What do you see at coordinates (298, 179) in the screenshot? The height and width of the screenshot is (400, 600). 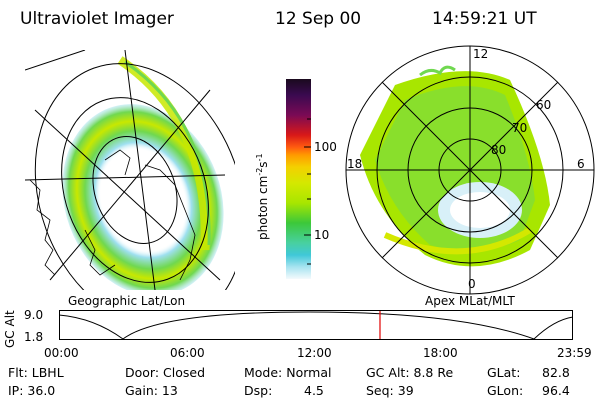 I see `colorbar` at bounding box center [298, 179].